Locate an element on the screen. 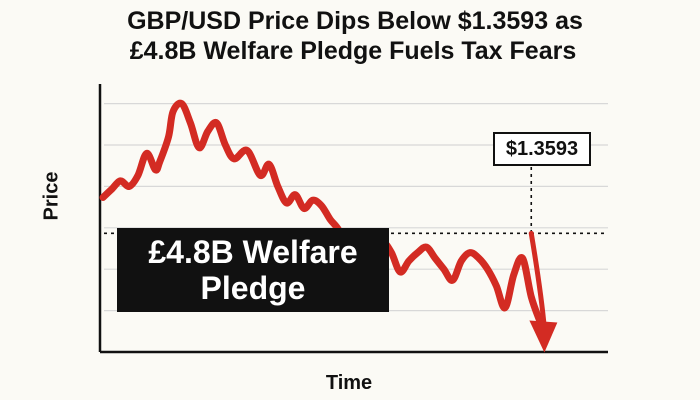  callout-line-1: £4.8B Welfare is located at coordinates (253, 252).